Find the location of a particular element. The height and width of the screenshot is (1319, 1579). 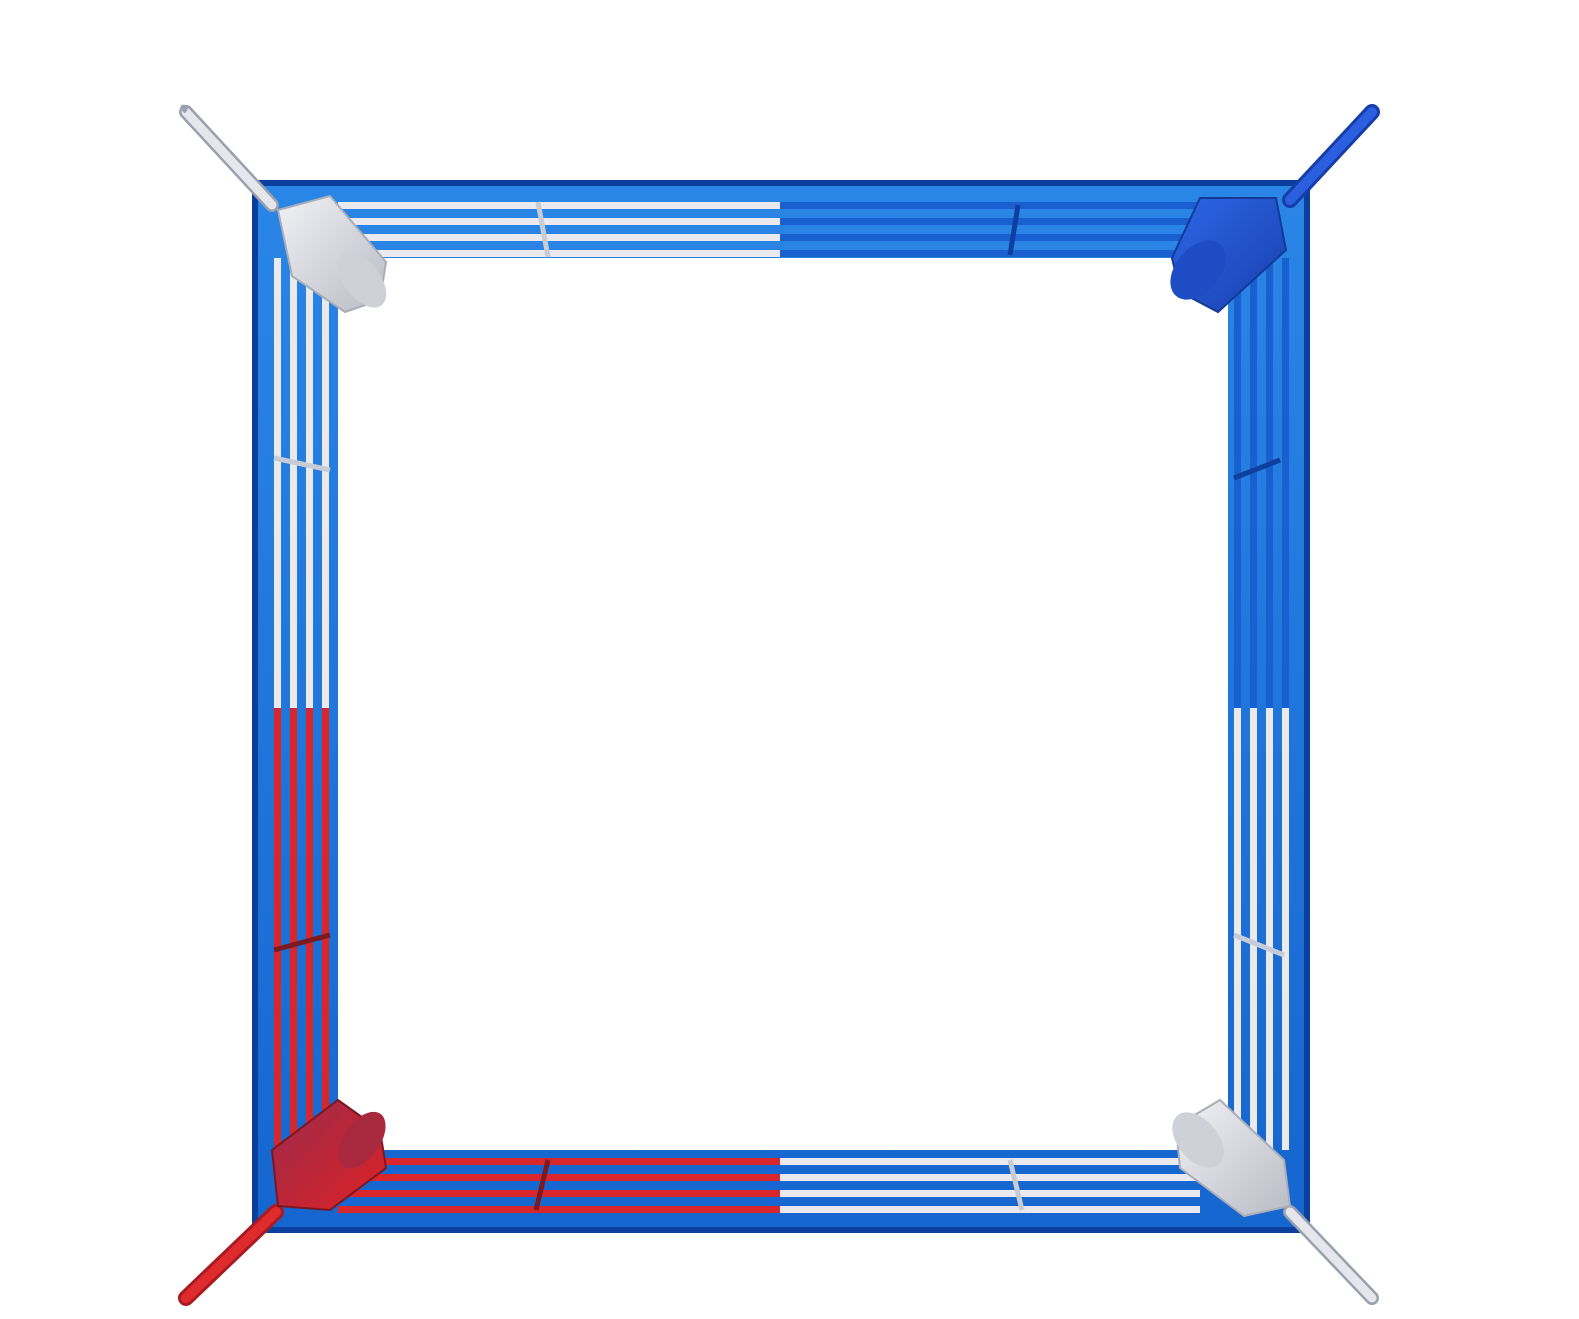

ropes-bottom is located at coordinates (769, 1185).